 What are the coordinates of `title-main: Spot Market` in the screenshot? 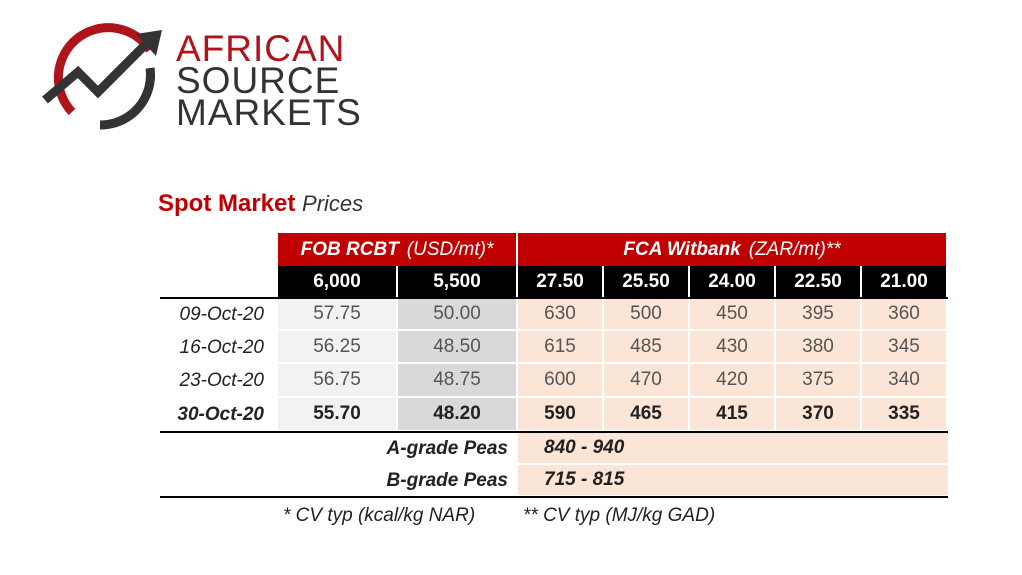 It's located at (227, 203).